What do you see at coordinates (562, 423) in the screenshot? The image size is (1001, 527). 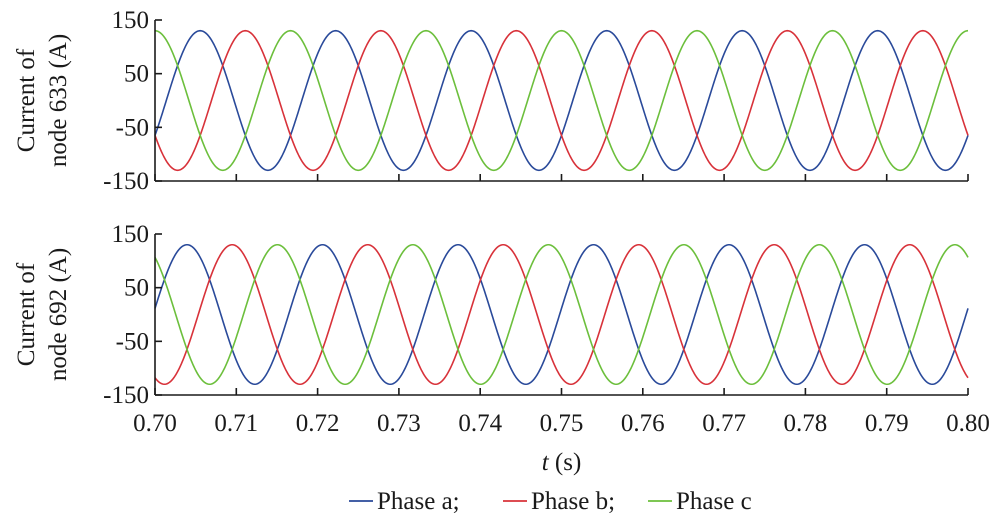 I see `x-tick-label: 0.75` at bounding box center [562, 423].